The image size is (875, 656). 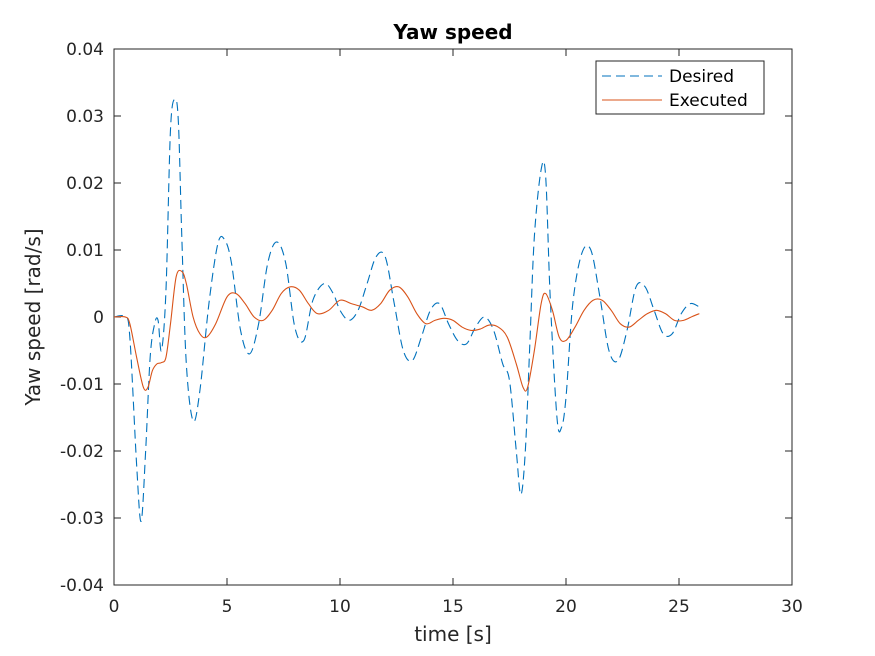 I want to click on x-tick-label: 15, so click(x=453, y=607).